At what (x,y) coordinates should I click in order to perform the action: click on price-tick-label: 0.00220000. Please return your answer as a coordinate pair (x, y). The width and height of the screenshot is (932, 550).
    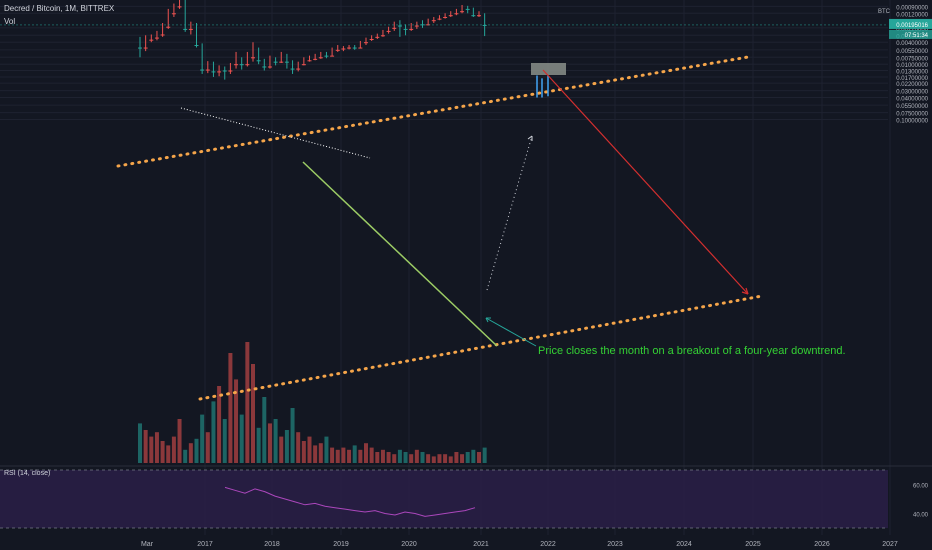
    Looking at the image, I should click on (912, 30).